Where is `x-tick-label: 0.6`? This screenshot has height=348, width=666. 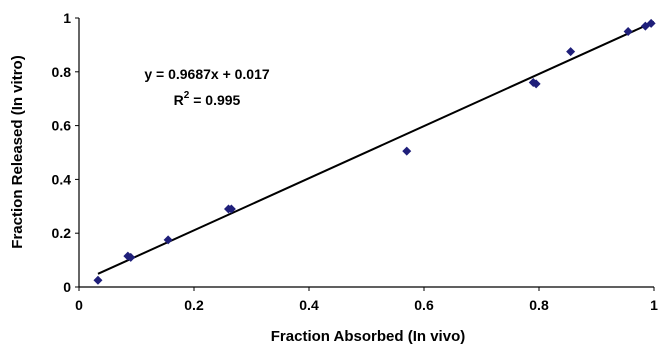
x-tick-label: 0.6 is located at coordinates (424, 305).